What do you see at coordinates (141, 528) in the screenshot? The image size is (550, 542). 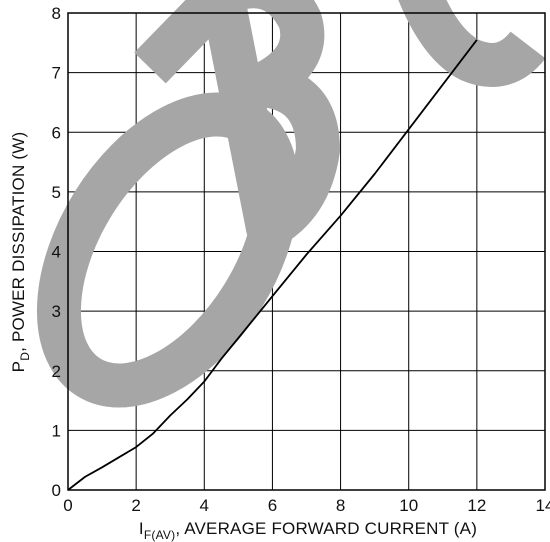 I see `x-axis-label-main: I` at bounding box center [141, 528].